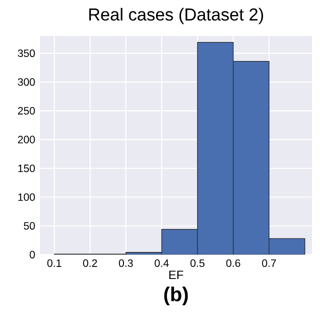  Describe the element at coordinates (197, 263) in the screenshot. I see `x-tick-label: 0.5` at that location.